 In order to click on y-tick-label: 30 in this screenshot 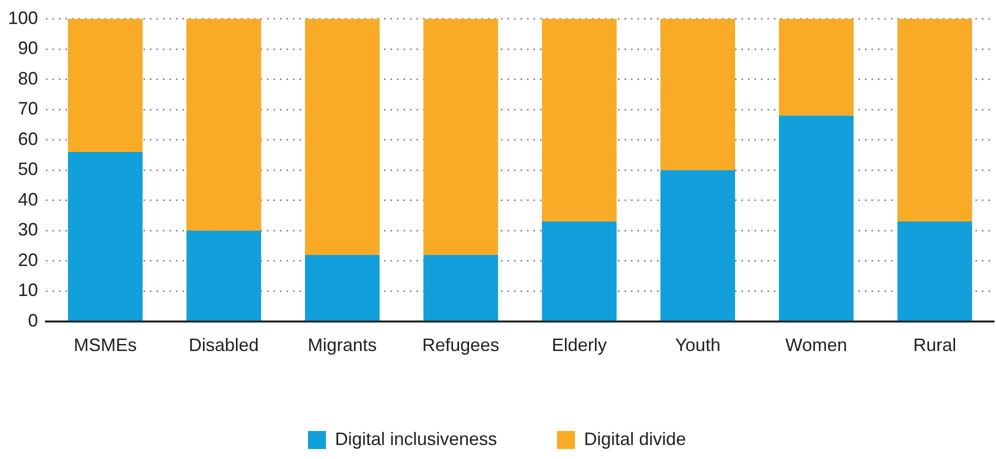, I will do `click(28, 230)`.